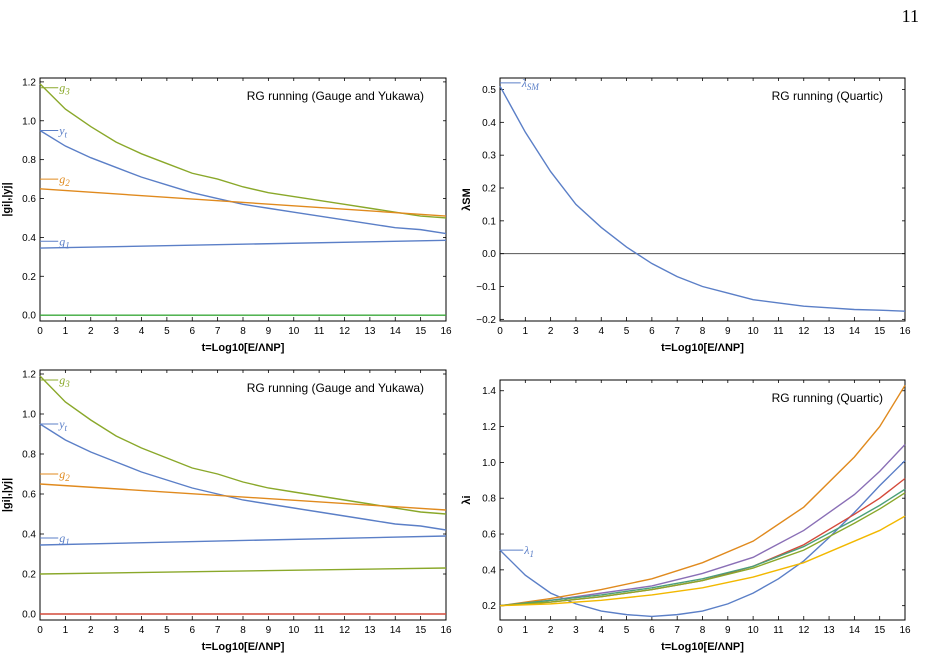 Image resolution: width=925 pixels, height=664 pixels. I want to click on chart-annotation: RG running (Gauge and Yukawa), so click(335, 96).